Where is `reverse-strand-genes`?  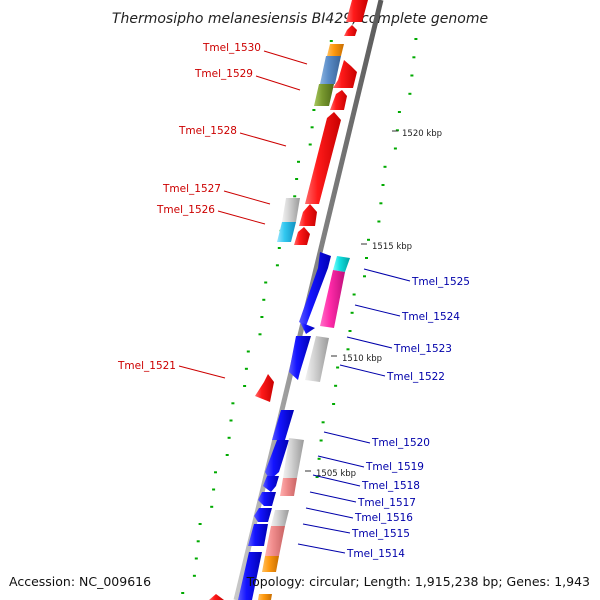
reverse-strand-genes is located at coordinates (284, 426).